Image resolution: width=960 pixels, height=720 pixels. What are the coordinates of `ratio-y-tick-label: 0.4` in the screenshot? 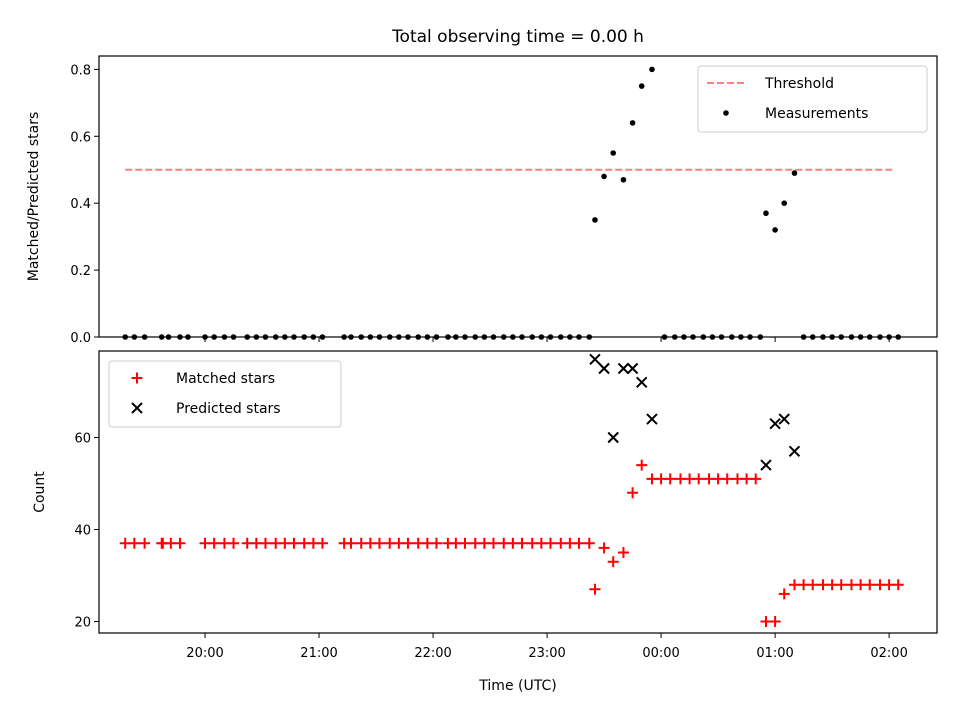 It's located at (80, 204).